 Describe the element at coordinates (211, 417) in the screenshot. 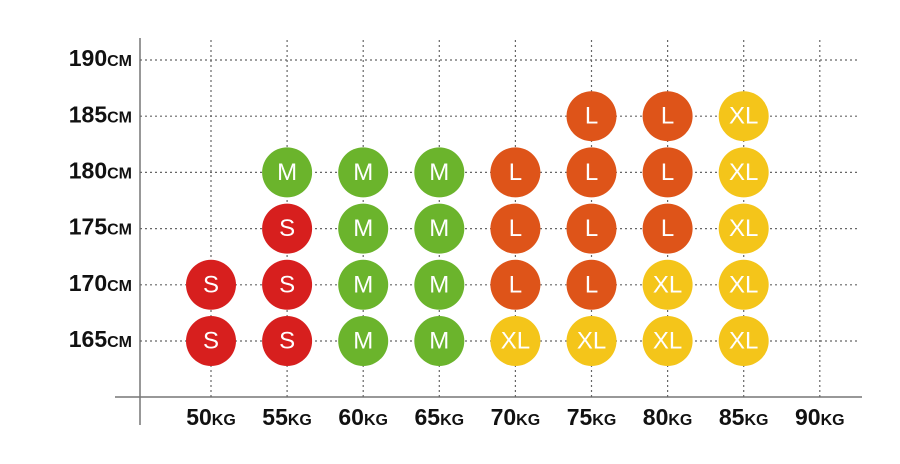

I see `x-label: 50kg` at that location.